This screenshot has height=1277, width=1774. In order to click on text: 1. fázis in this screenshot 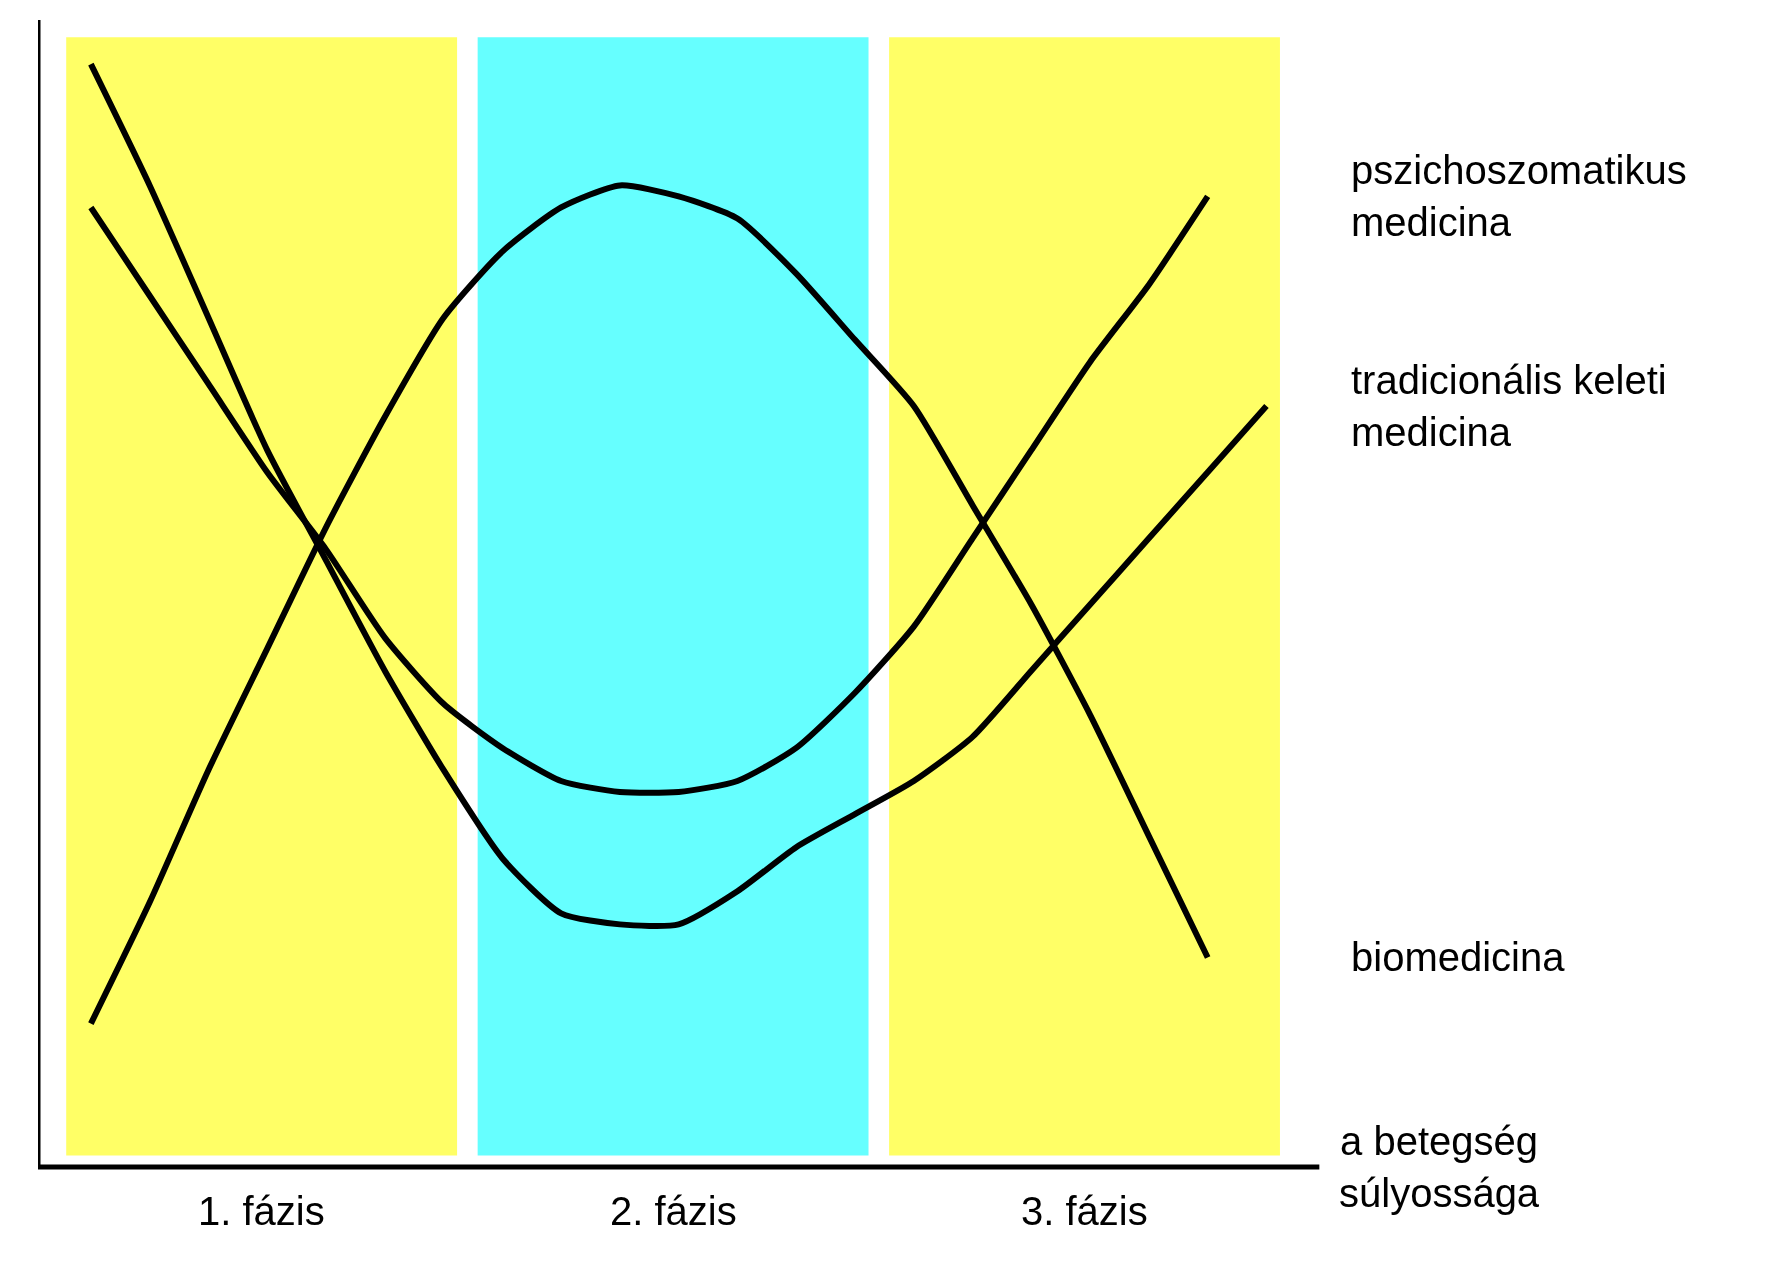, I will do `click(261, 1211)`.